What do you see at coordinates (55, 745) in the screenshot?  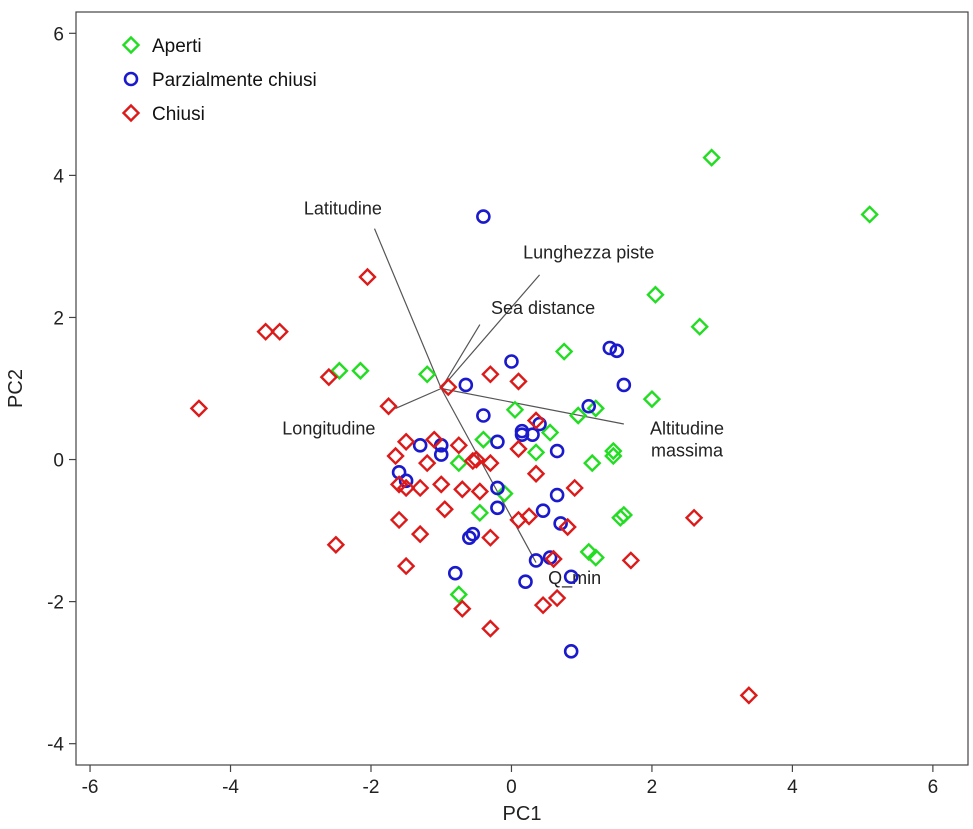 I see `y-tick-label: -4` at bounding box center [55, 745].